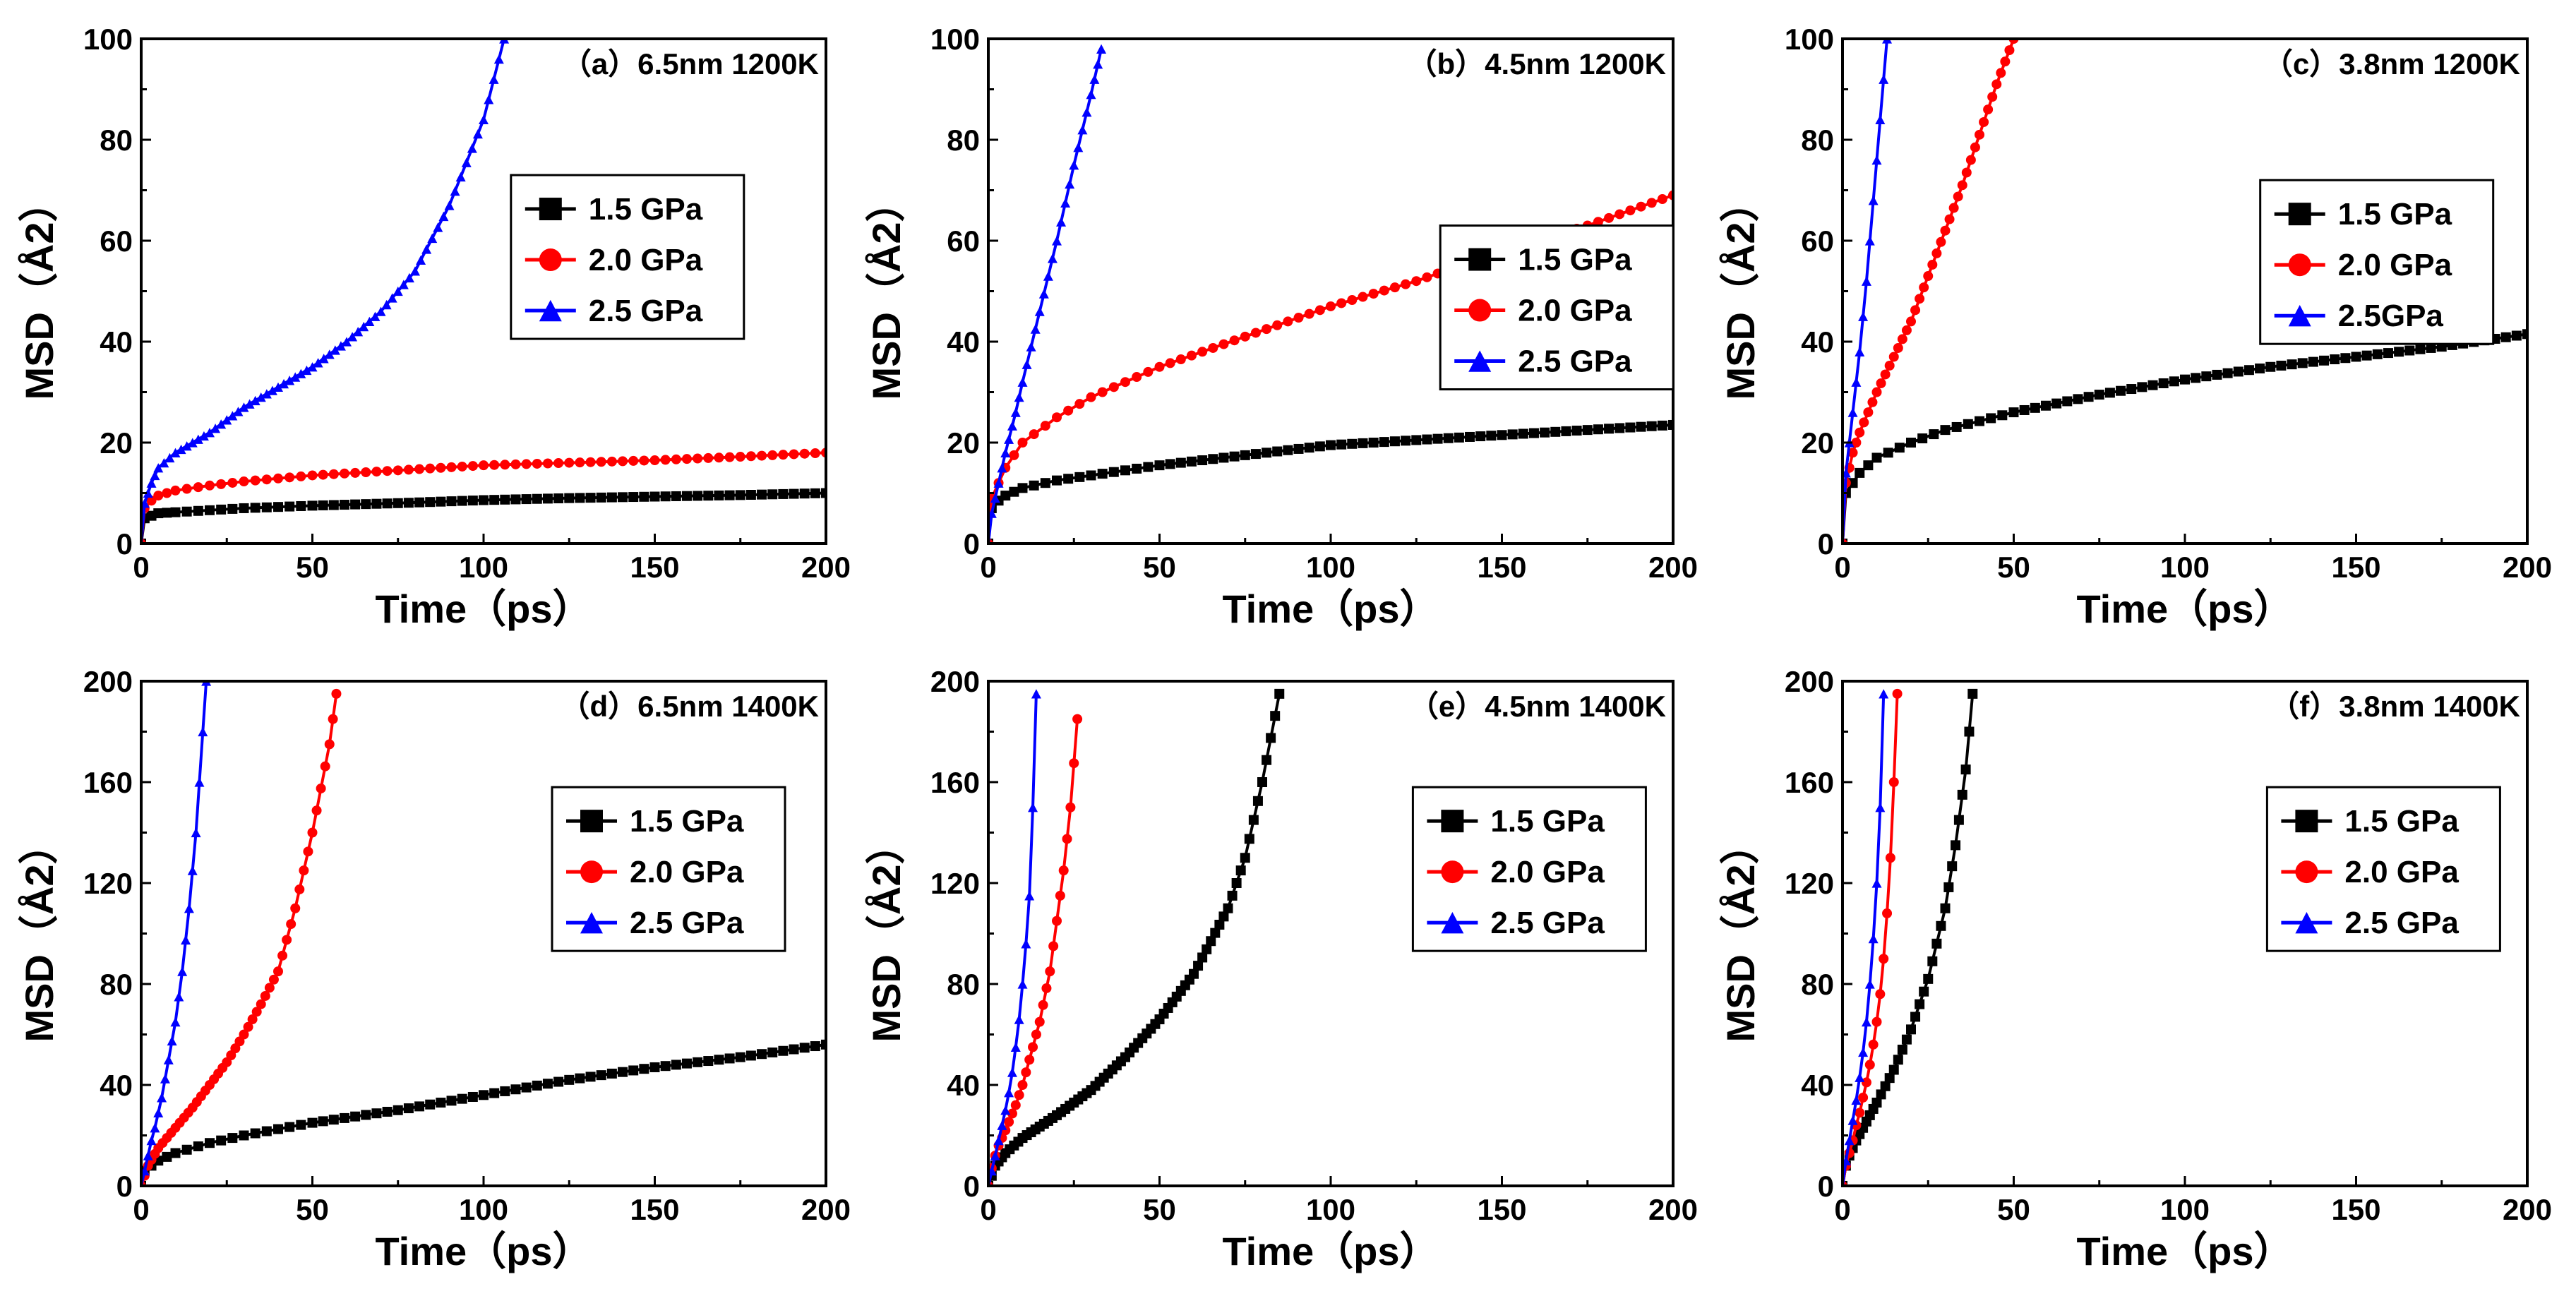 This screenshot has width=2576, height=1296. What do you see at coordinates (1537, 706) in the screenshot?
I see `panel-title: （e）4.5nm 1400K` at bounding box center [1537, 706].